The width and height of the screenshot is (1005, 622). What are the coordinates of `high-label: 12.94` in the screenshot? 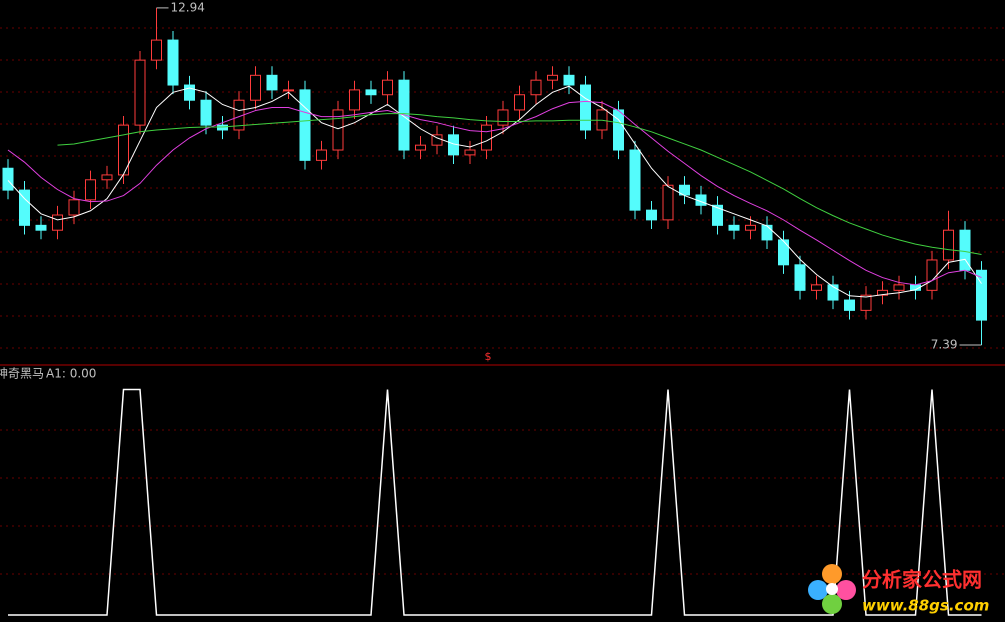 It's located at (188, 7).